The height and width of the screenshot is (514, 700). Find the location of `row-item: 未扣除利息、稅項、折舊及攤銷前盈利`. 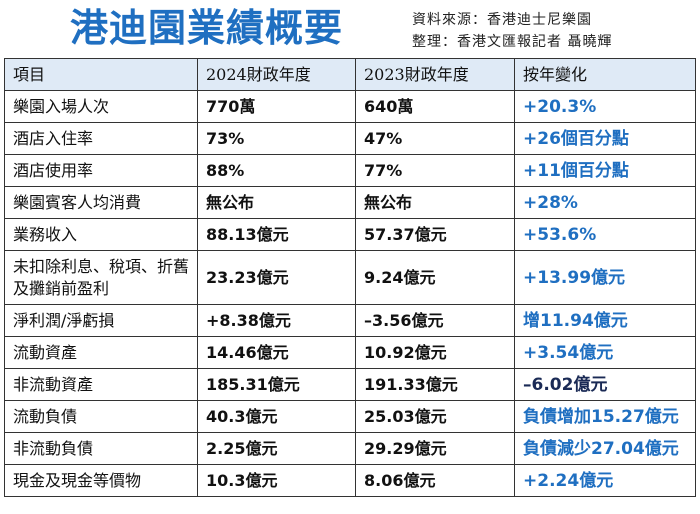

row-item: 未扣除利息、稅項、折舊及攤銷前盈利 is located at coordinates (101, 277).